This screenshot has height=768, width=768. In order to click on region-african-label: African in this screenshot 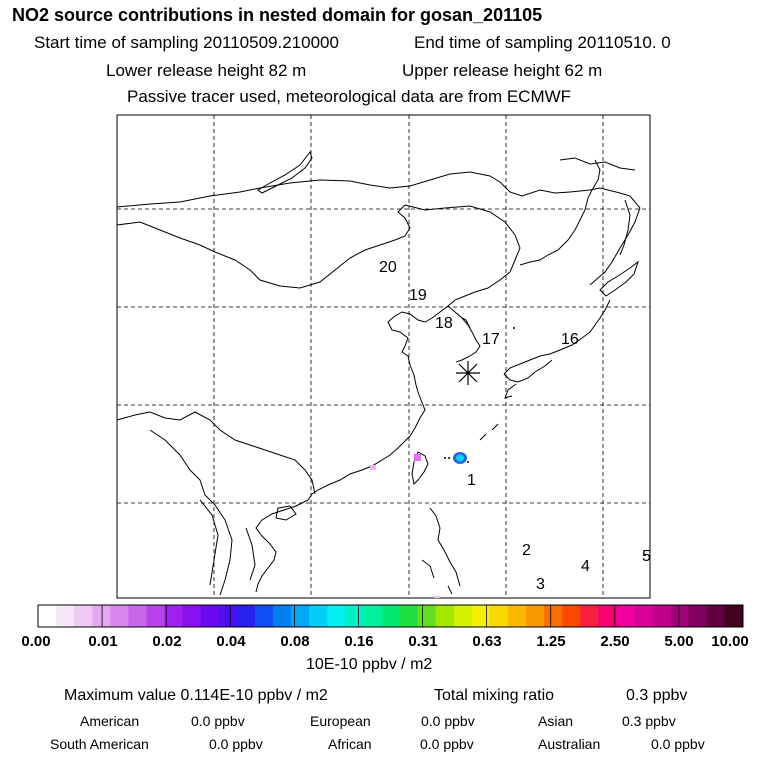, I will do `click(350, 744)`.